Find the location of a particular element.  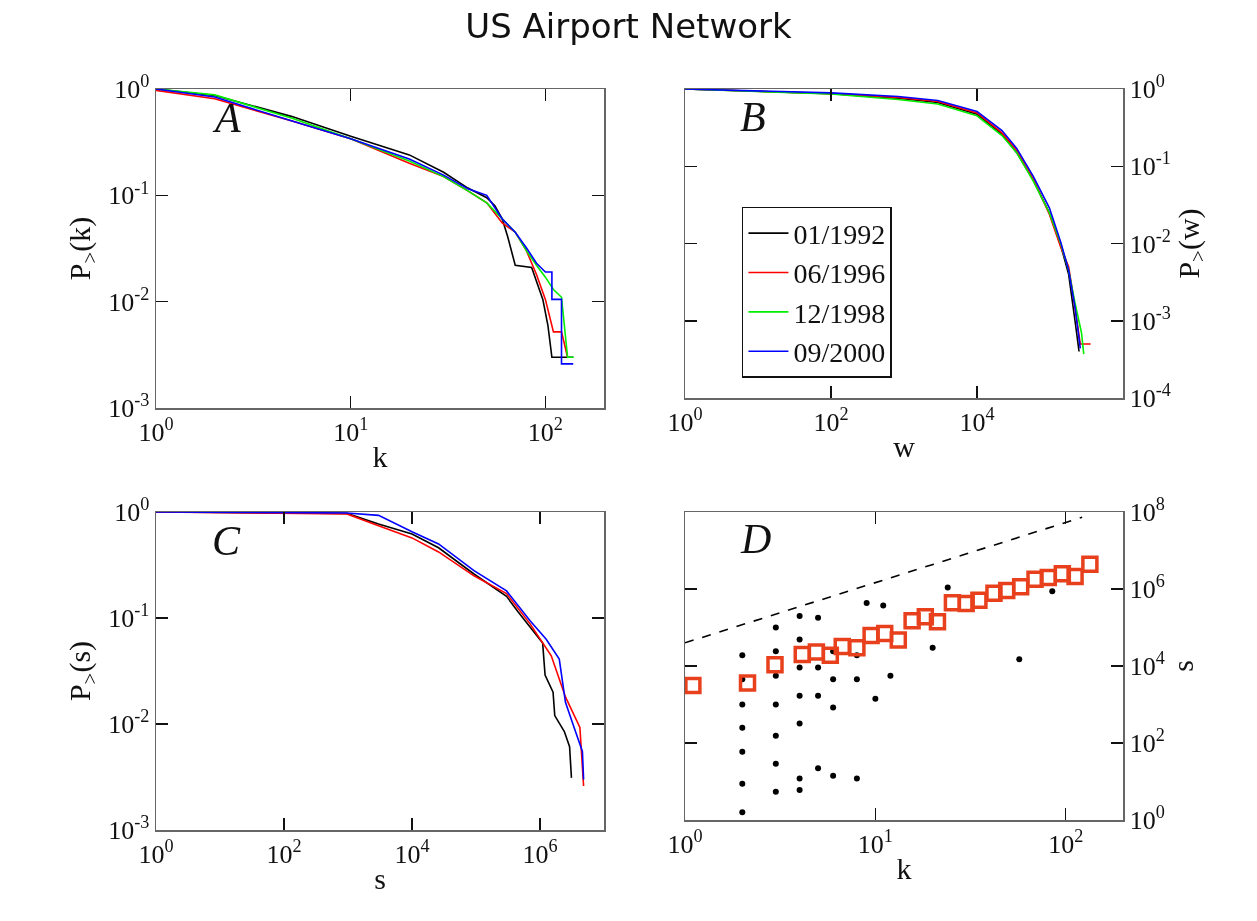

y-axis-title: s is located at coordinates (1183, 666).